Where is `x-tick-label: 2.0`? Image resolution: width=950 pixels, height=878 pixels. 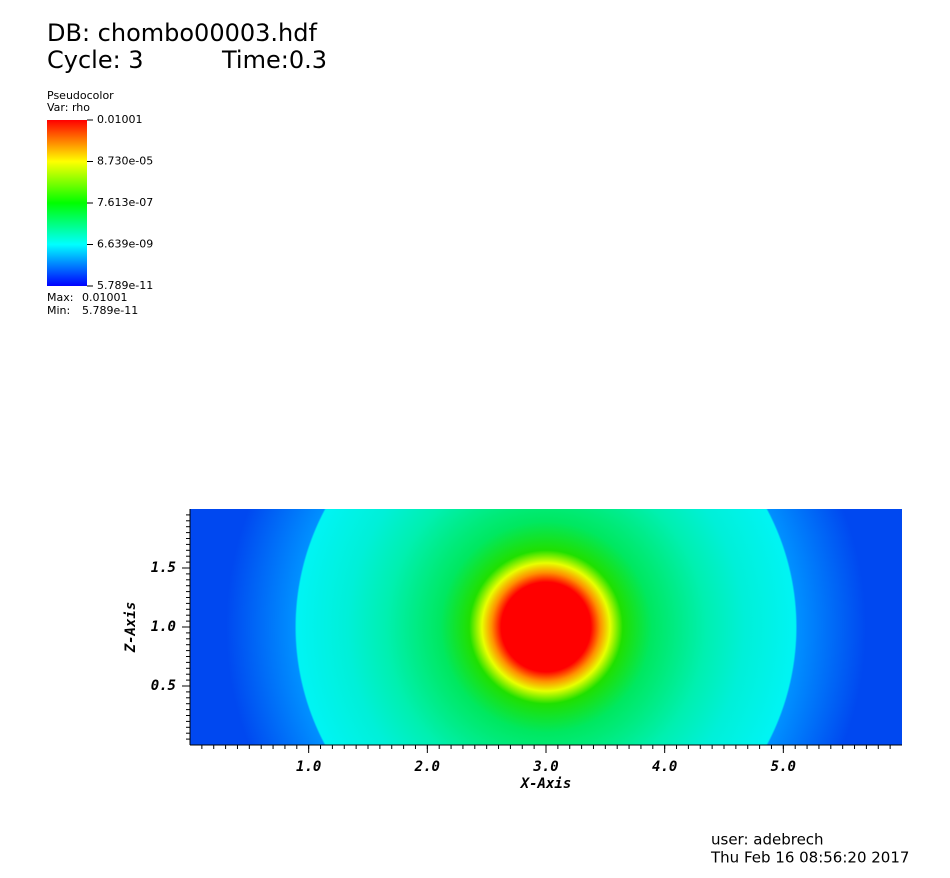 x-tick-label: 2.0 is located at coordinates (427, 767).